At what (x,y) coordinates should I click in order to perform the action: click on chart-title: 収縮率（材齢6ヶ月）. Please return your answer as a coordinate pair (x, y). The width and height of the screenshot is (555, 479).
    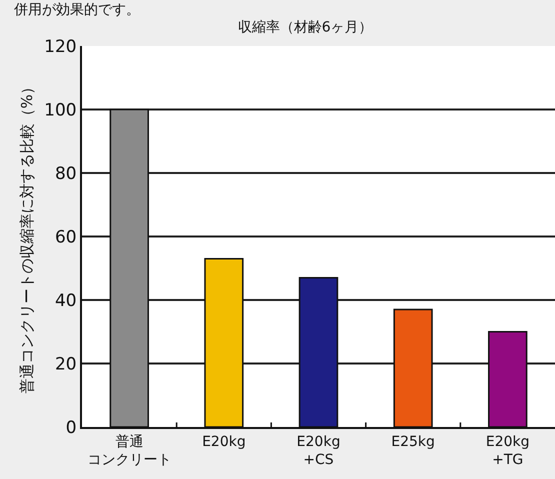
    Looking at the image, I should click on (305, 27).